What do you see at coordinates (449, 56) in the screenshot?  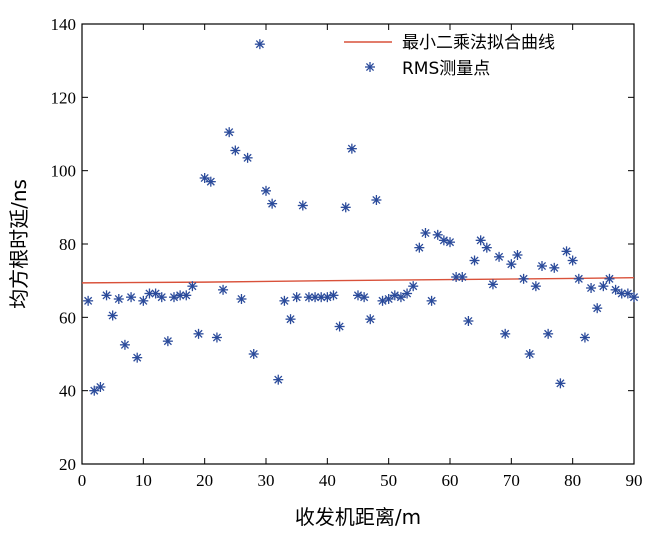 I see `legend: 最小二乘法拟合曲线 RMS测量点` at bounding box center [449, 56].